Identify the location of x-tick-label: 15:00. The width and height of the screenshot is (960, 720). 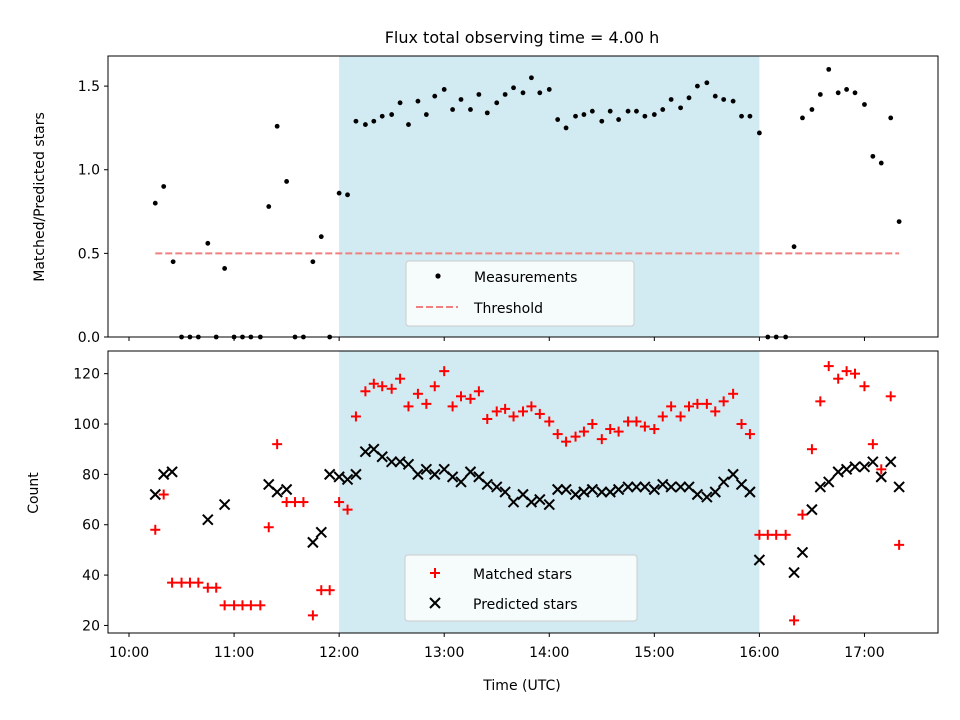
(654, 653).